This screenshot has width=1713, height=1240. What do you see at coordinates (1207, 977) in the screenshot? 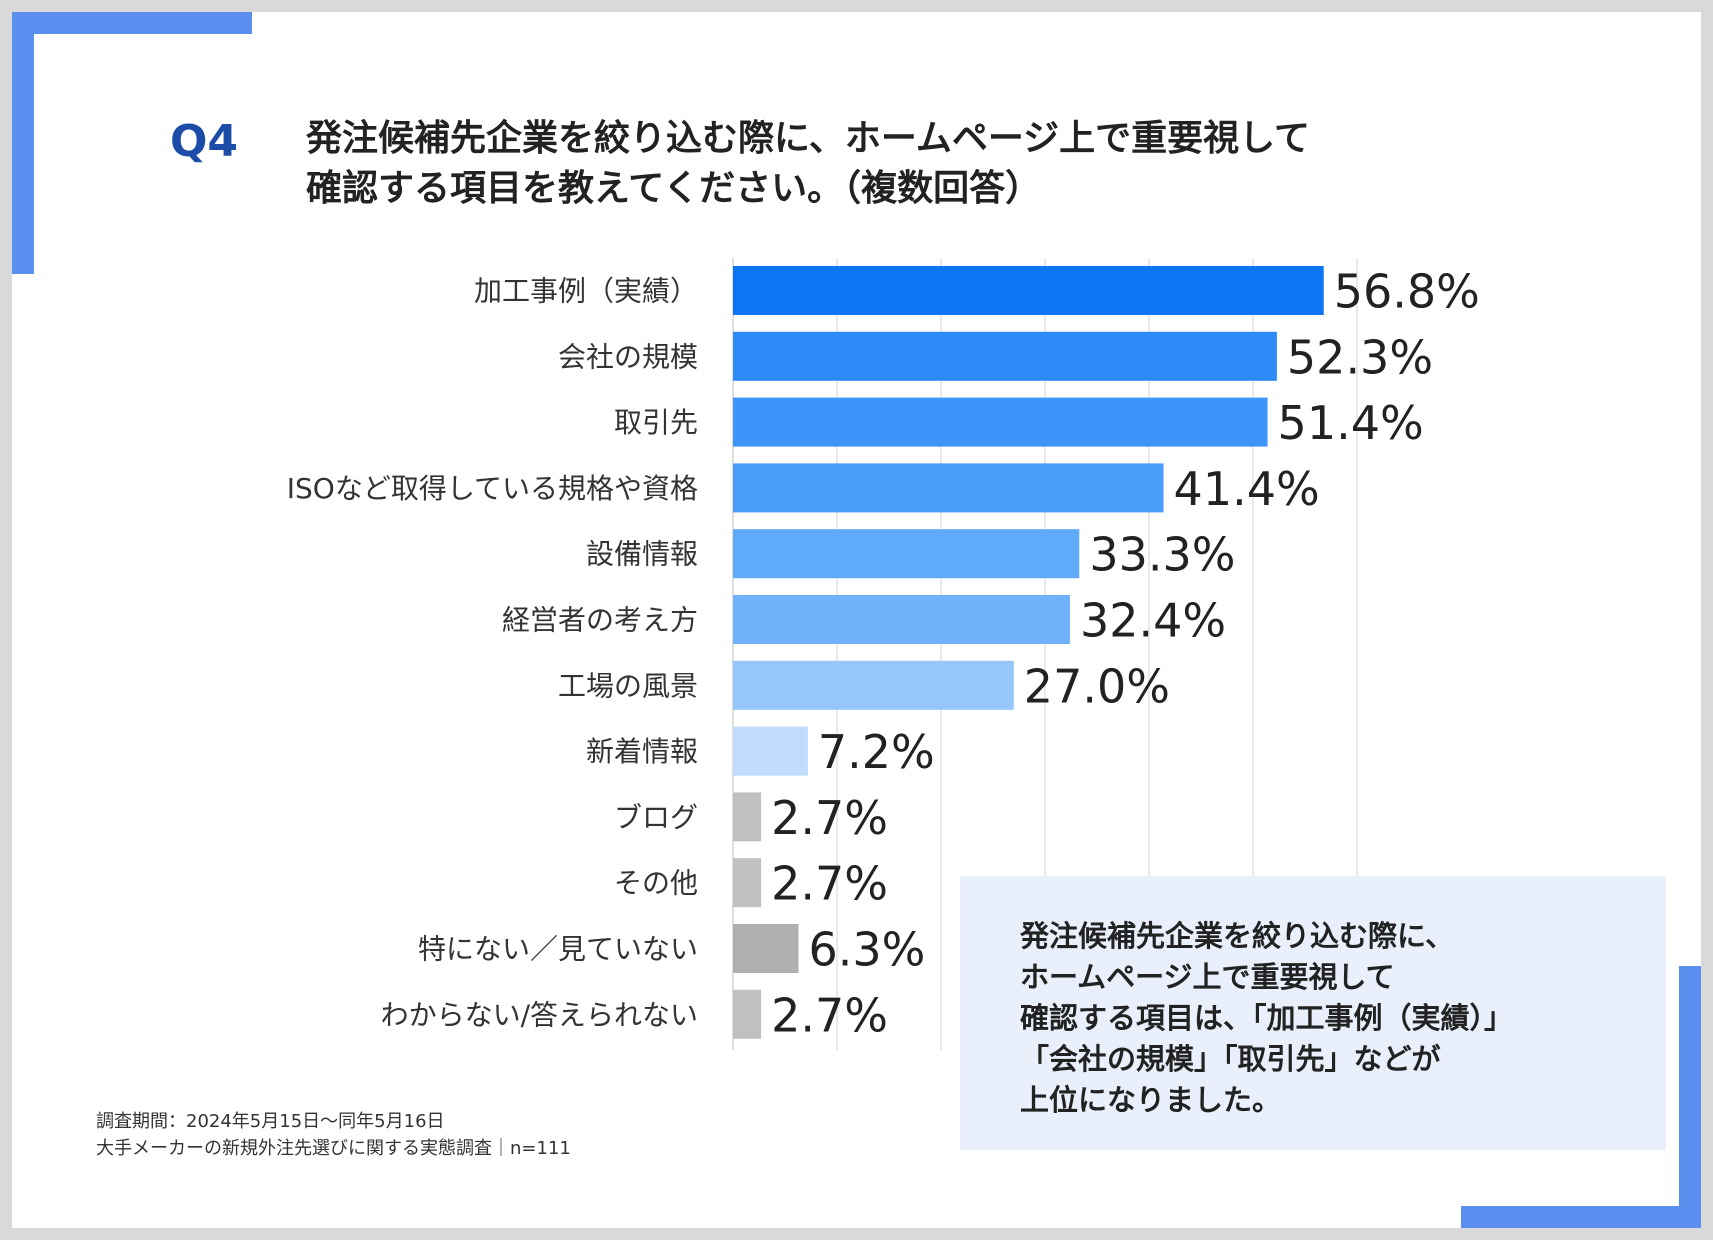
I see `summary-line2: ホームページ上で重要視して` at bounding box center [1207, 977].